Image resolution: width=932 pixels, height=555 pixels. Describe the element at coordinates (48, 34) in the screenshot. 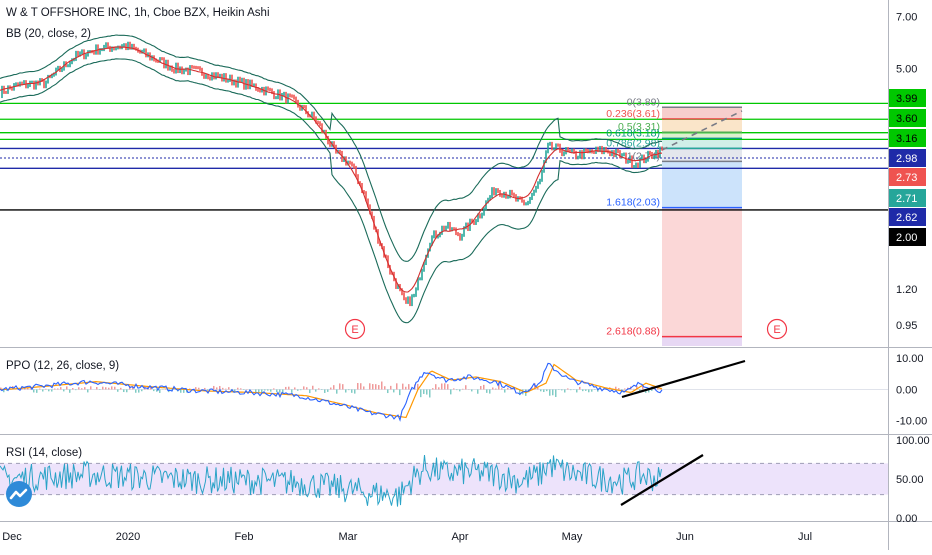

I see `bb-indicator-label: BB (20, close, 2)` at that location.